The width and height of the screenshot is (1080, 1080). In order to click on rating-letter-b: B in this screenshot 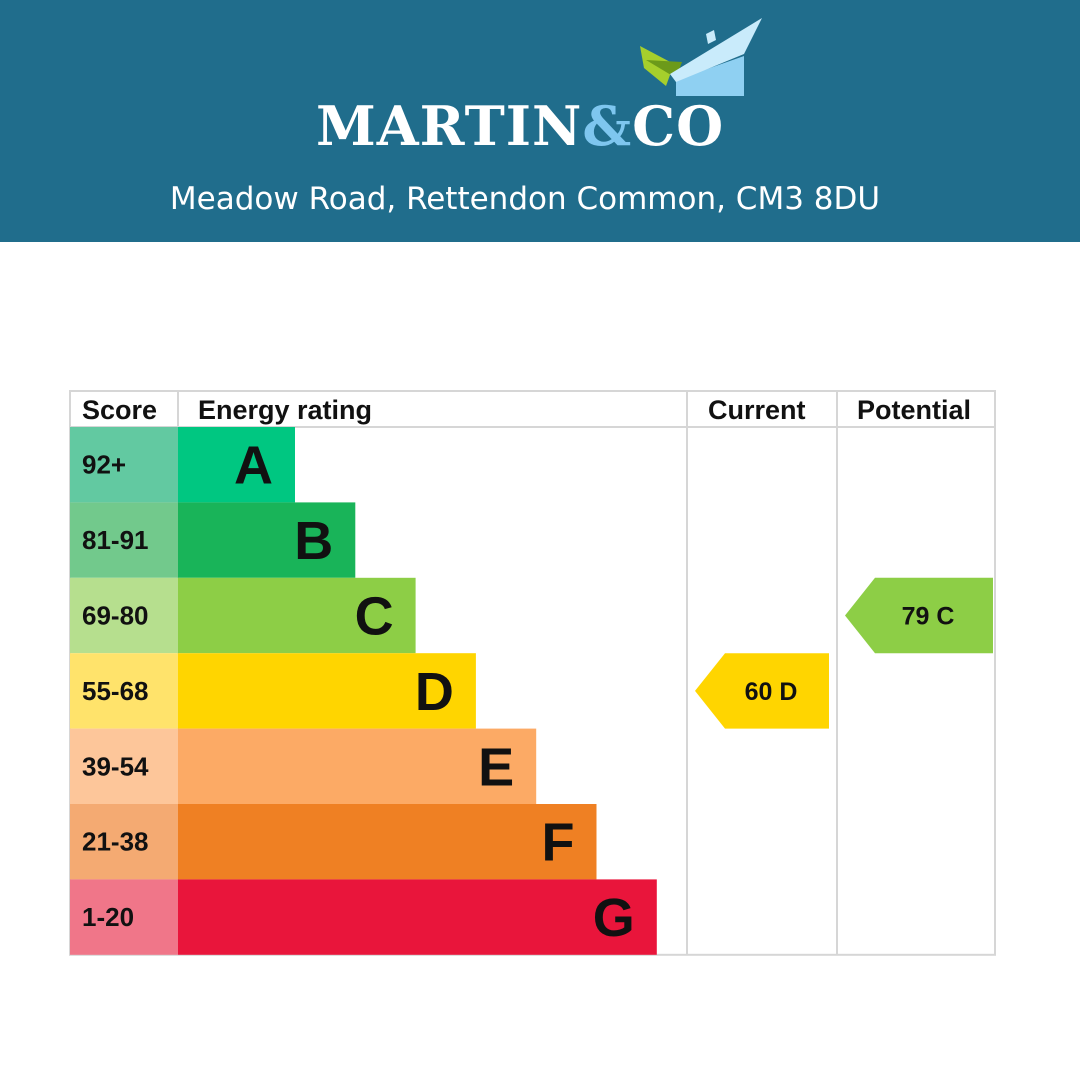, I will do `click(313, 541)`.